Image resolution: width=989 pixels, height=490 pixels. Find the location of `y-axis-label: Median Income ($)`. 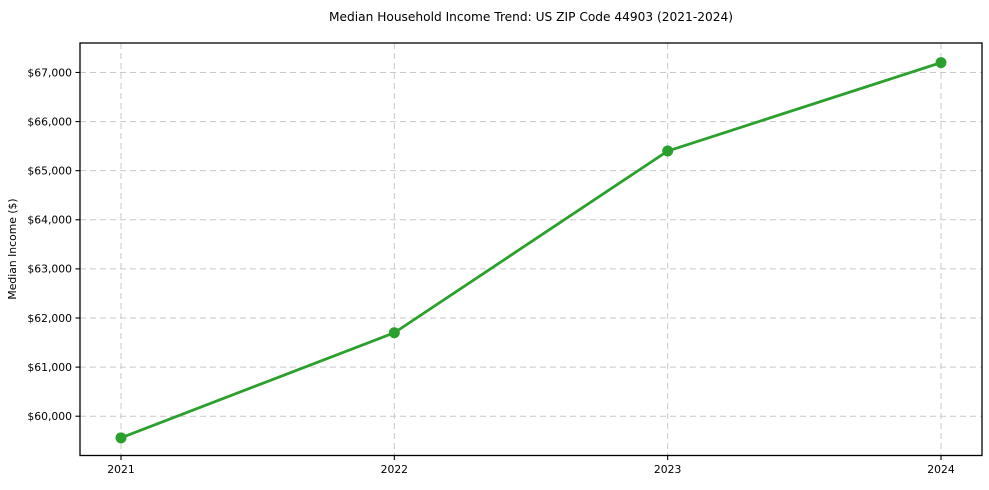

y-axis-label: Median Income ($) is located at coordinates (12, 248).